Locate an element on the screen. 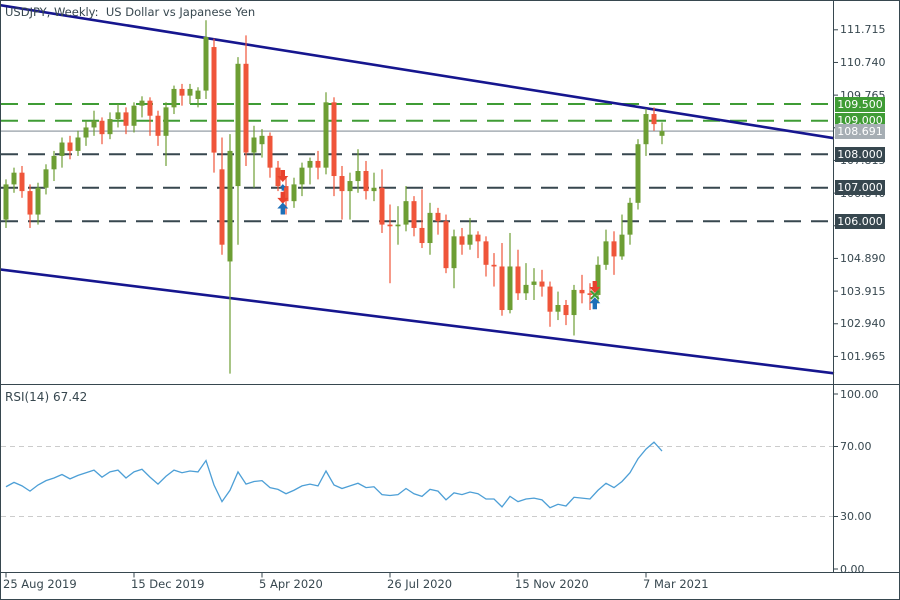 The image size is (900, 600). price-level-badge: 107.000 is located at coordinates (860, 188).